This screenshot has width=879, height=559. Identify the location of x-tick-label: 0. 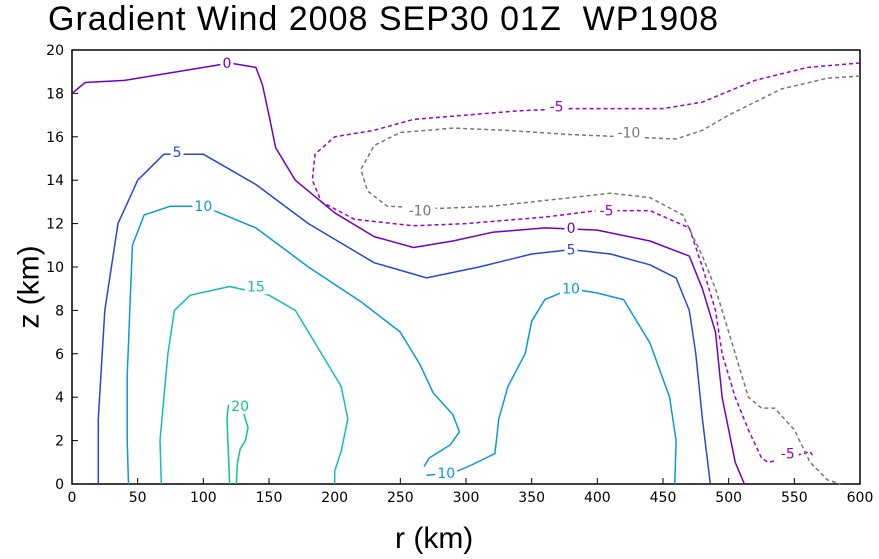
(72, 498).